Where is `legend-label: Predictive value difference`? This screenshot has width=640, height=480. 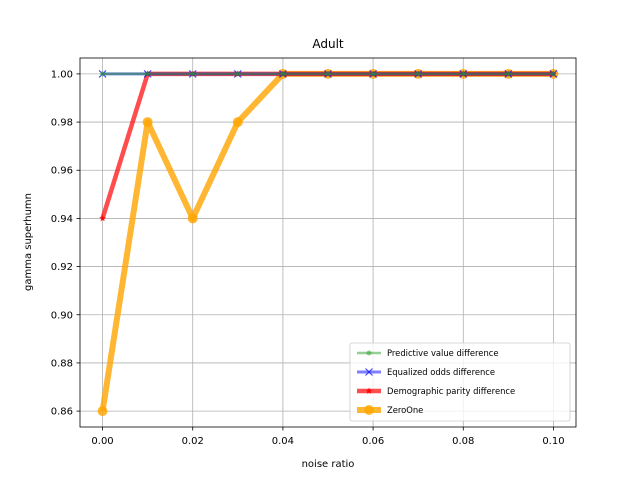 legend-label: Predictive value difference is located at coordinates (443, 353).